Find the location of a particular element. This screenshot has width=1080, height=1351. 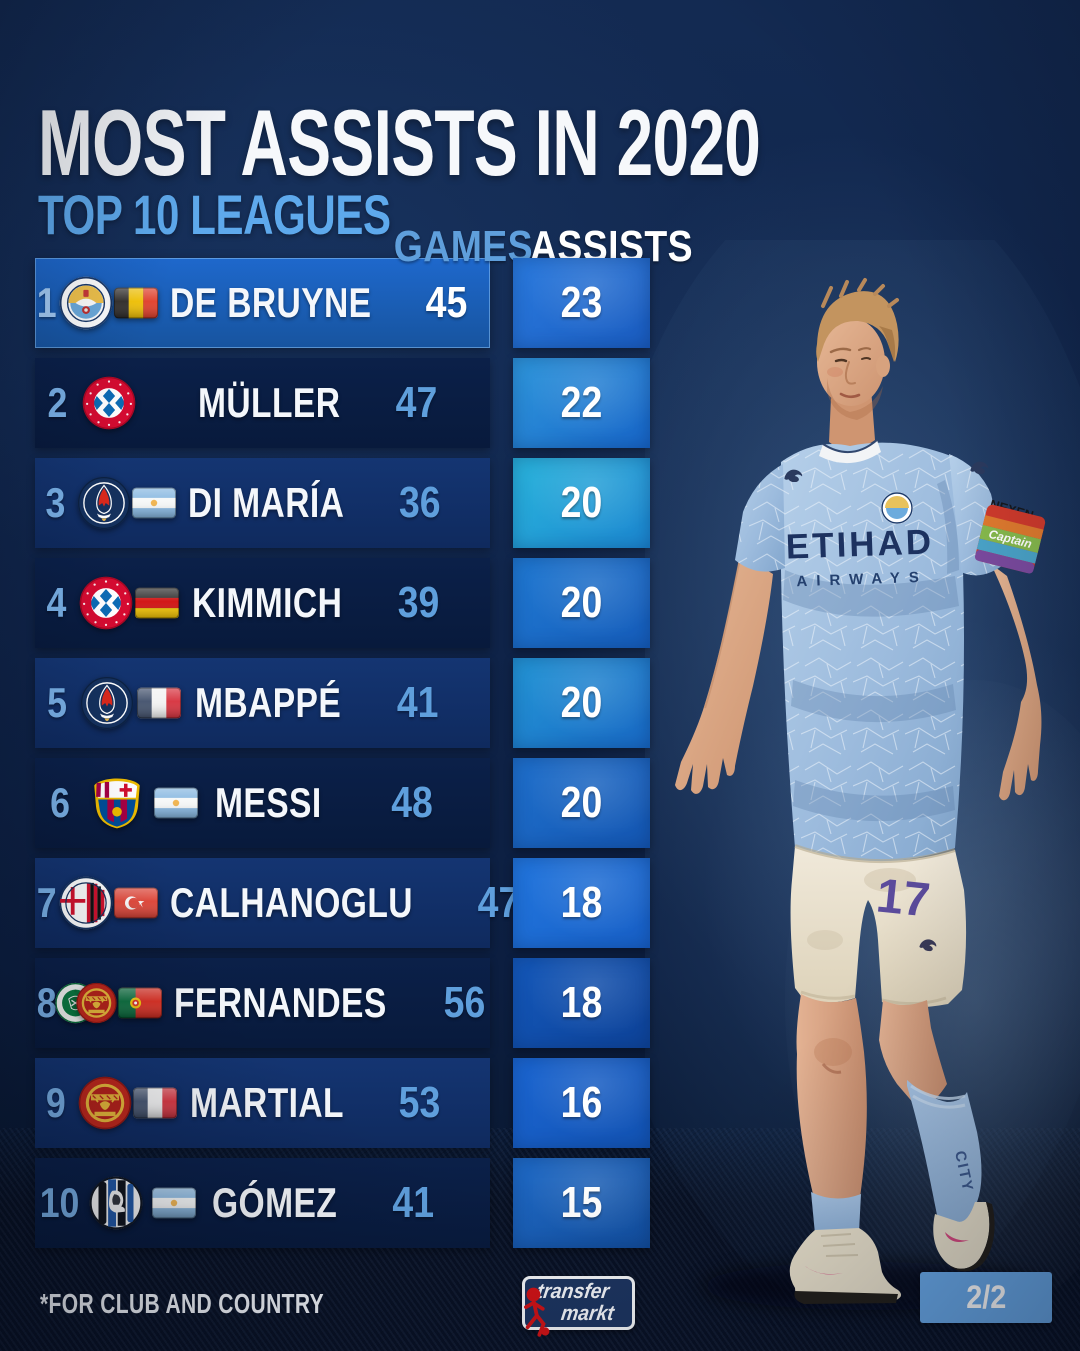

shirt-sponsor-subtext: AIRWAYS is located at coordinates (862, 580).